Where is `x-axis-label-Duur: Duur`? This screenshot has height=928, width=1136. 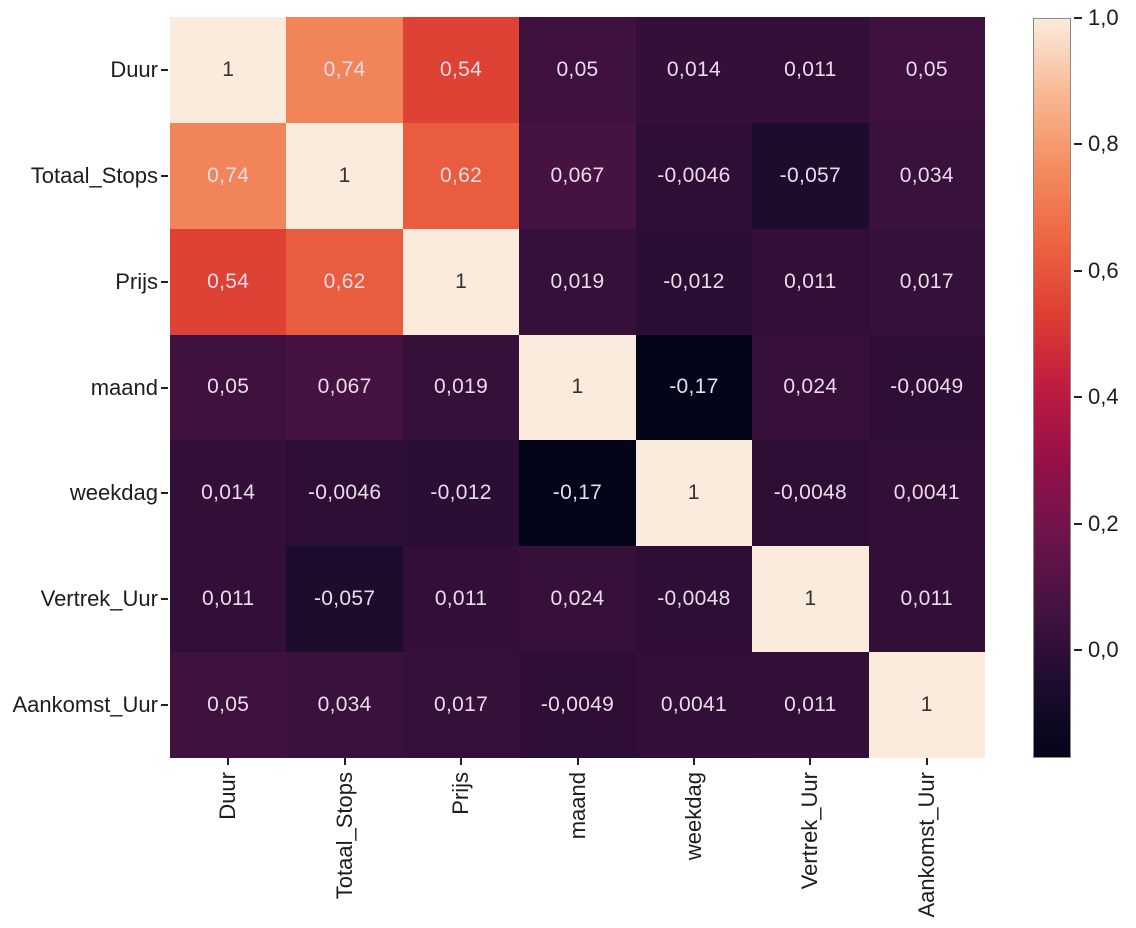
x-axis-label-Duur: Duur is located at coordinates (228, 796).